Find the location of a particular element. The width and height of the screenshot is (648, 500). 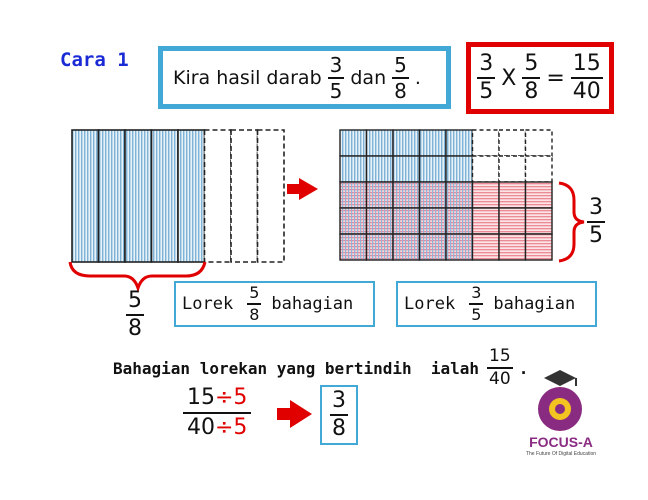

simplified-fraction-box: 3 8 is located at coordinates (339, 415).